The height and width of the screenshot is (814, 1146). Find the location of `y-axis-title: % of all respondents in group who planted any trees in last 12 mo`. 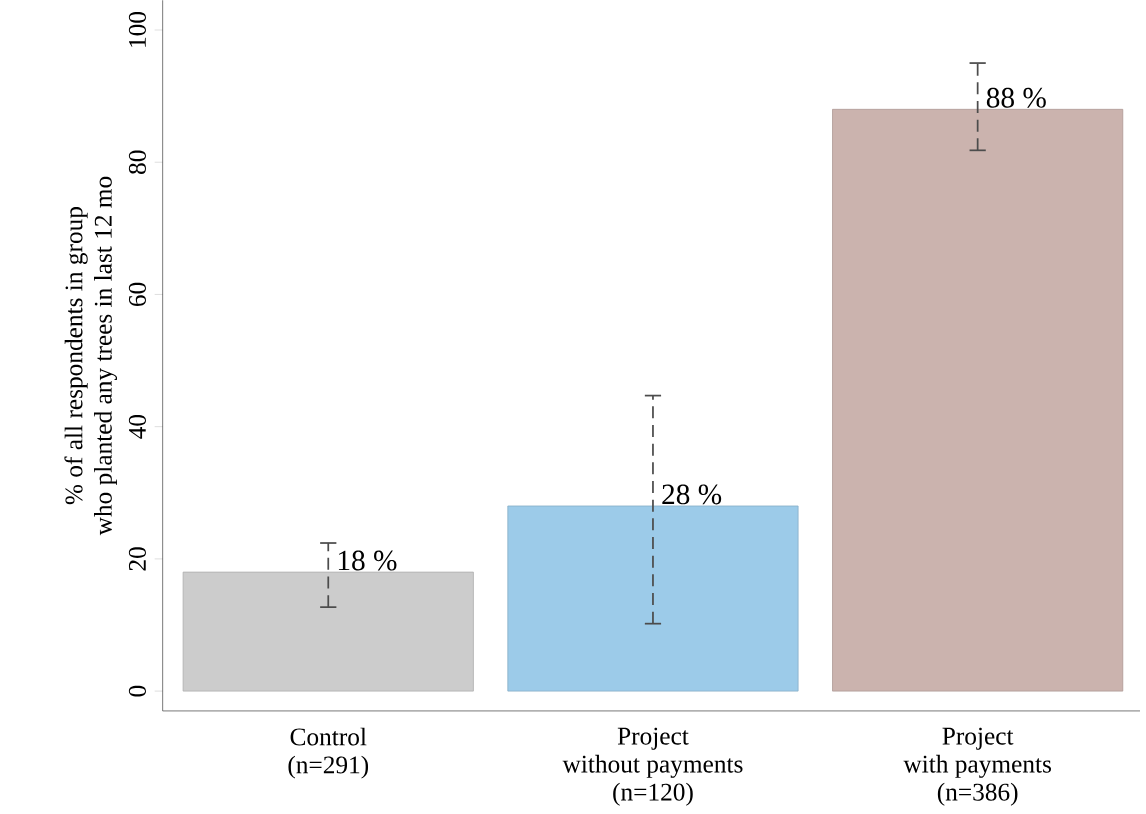

y-axis-title: % of all respondents in group who planted any trees in last 12 mo is located at coordinates (91, 356).